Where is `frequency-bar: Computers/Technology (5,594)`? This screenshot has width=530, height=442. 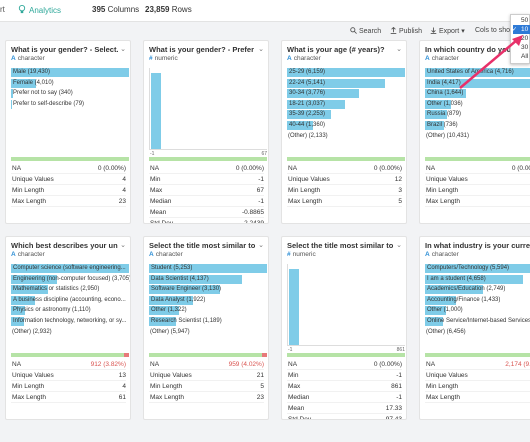 frequency-bar: Computers/Technology (5,594) is located at coordinates (477, 268).